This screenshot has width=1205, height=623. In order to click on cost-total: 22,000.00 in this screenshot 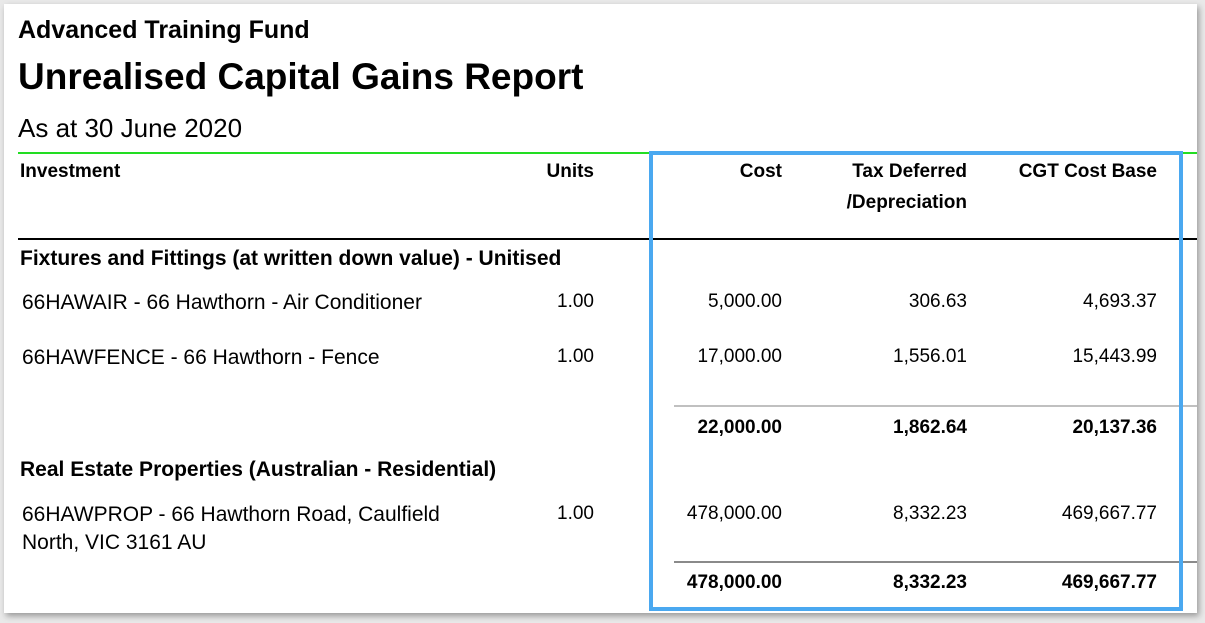, I will do `click(739, 427)`.